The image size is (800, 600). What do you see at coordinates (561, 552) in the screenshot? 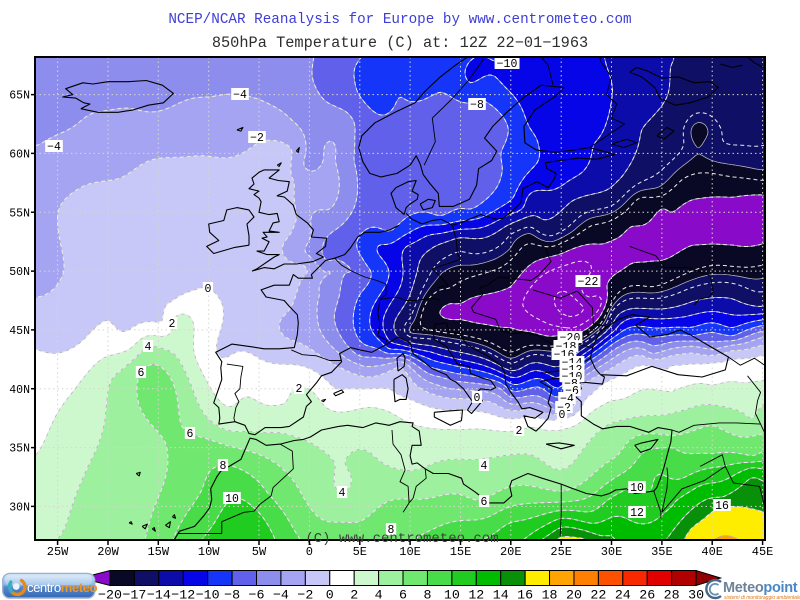
I see `svg-text: 25E` at bounding box center [561, 552].